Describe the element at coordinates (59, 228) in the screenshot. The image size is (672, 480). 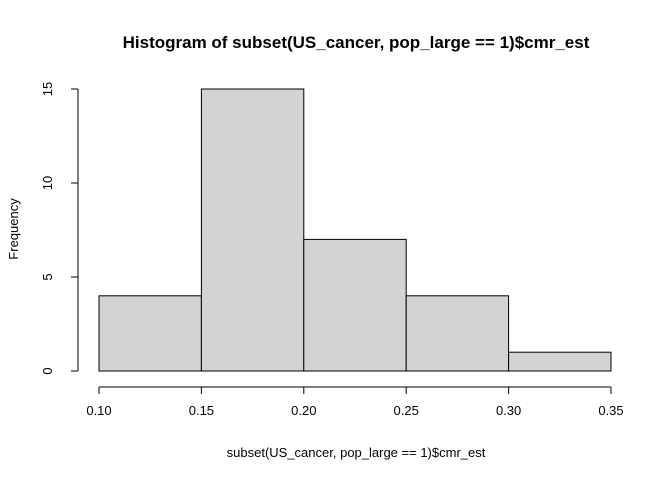
I see `y-axis: 0 5 10 15` at that location.